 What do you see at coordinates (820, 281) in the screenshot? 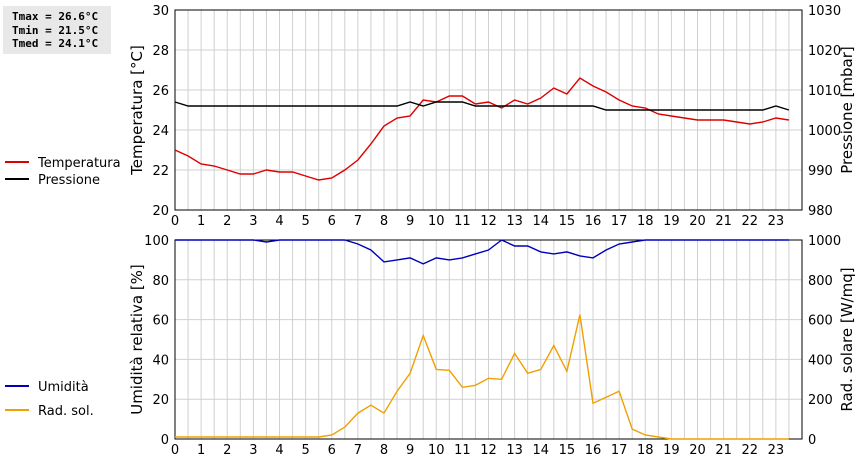
I see `y2-tick-label: 800` at bounding box center [820, 281].